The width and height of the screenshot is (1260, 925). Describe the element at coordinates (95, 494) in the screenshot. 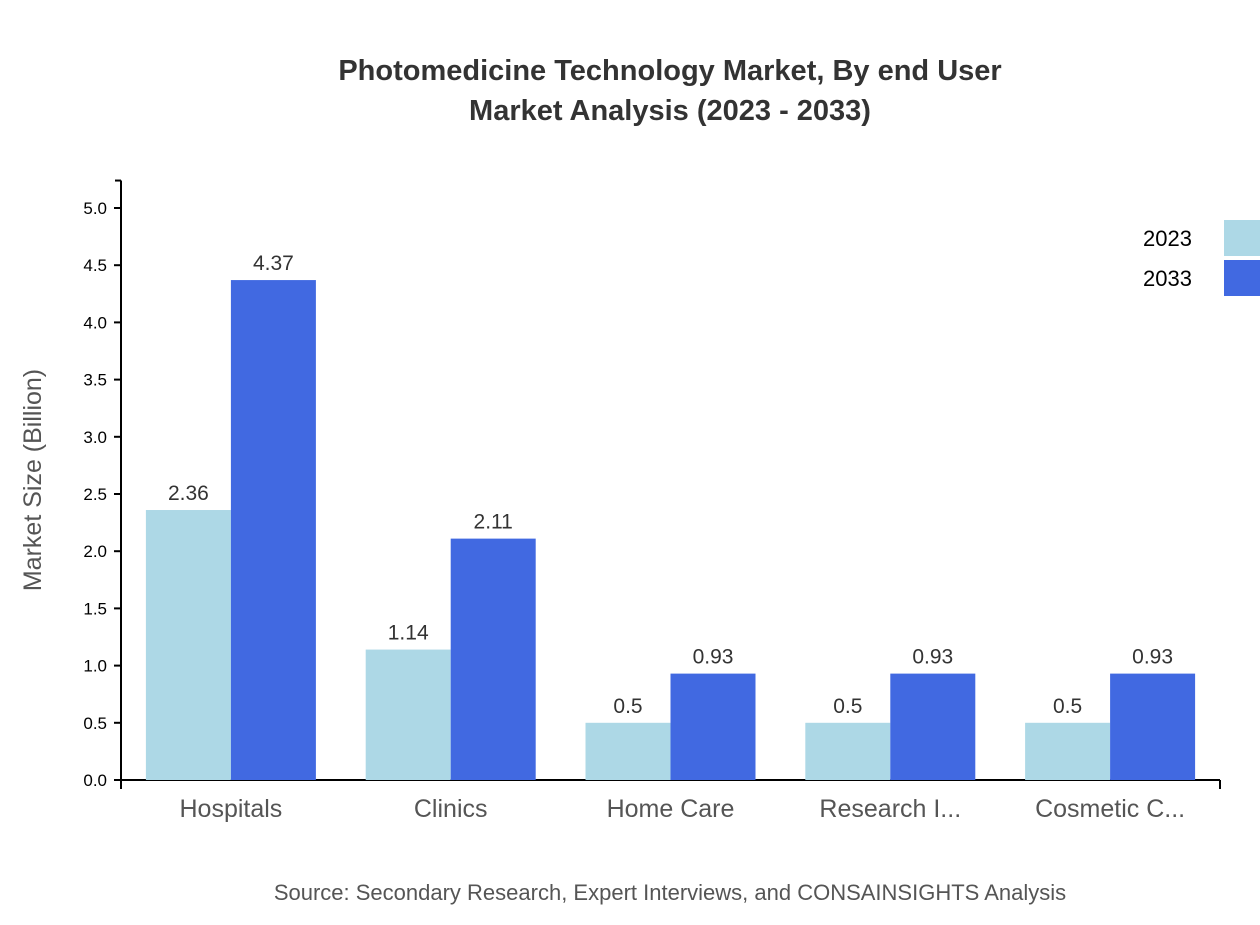

I see `y-tick-label: 2.5` at that location.